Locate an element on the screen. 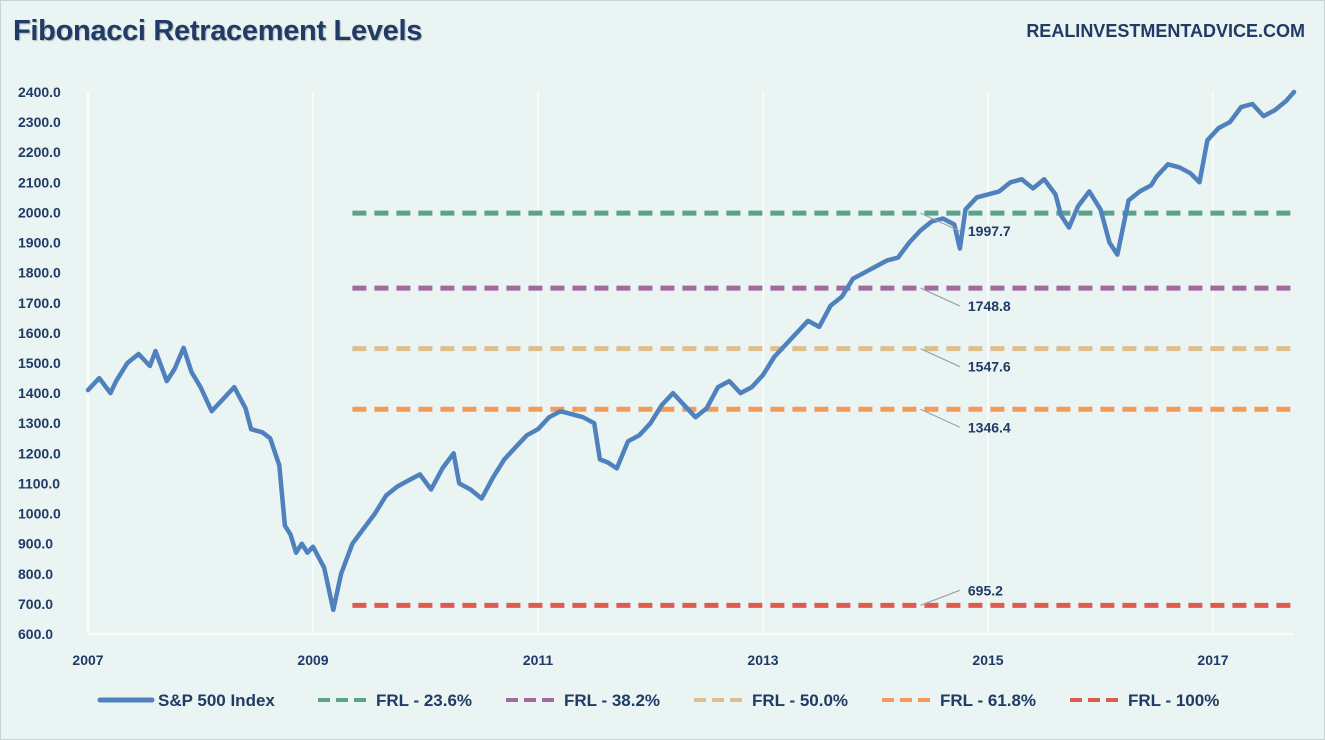 This screenshot has height=740, width=1325. y-tick-label: 800.0 is located at coordinates (35, 574).